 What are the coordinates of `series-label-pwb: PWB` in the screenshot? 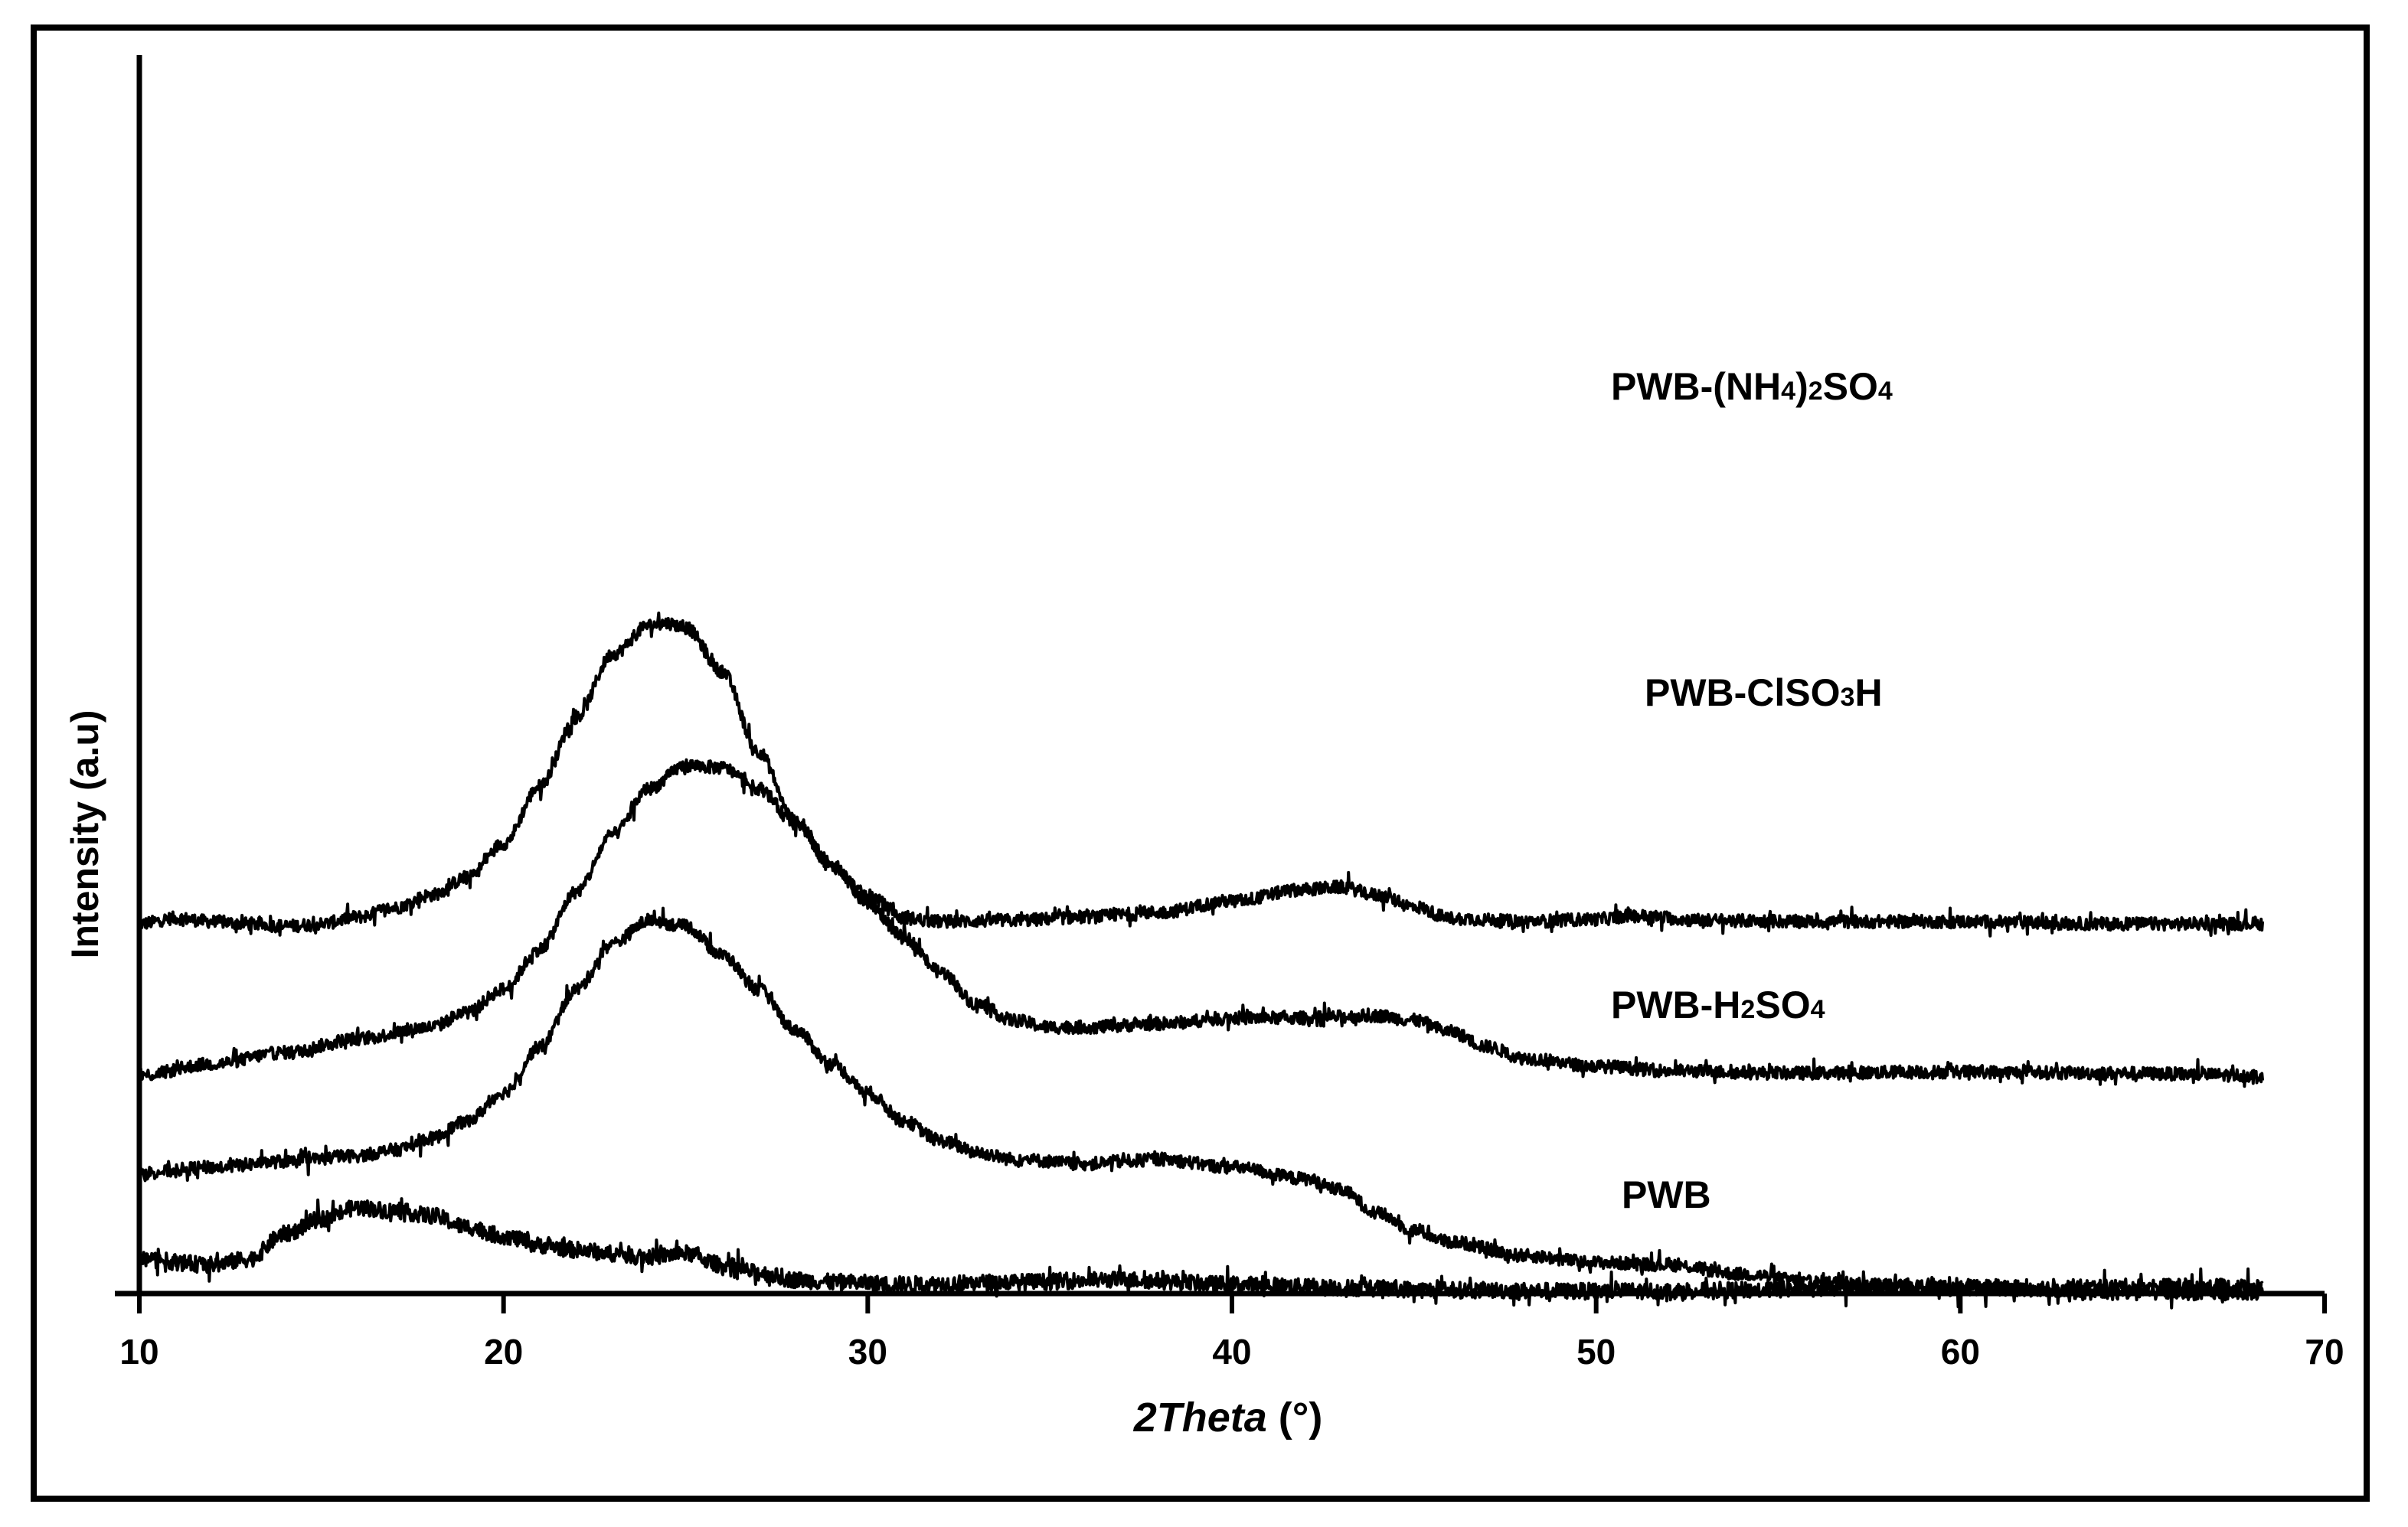 It's located at (1666, 1194).